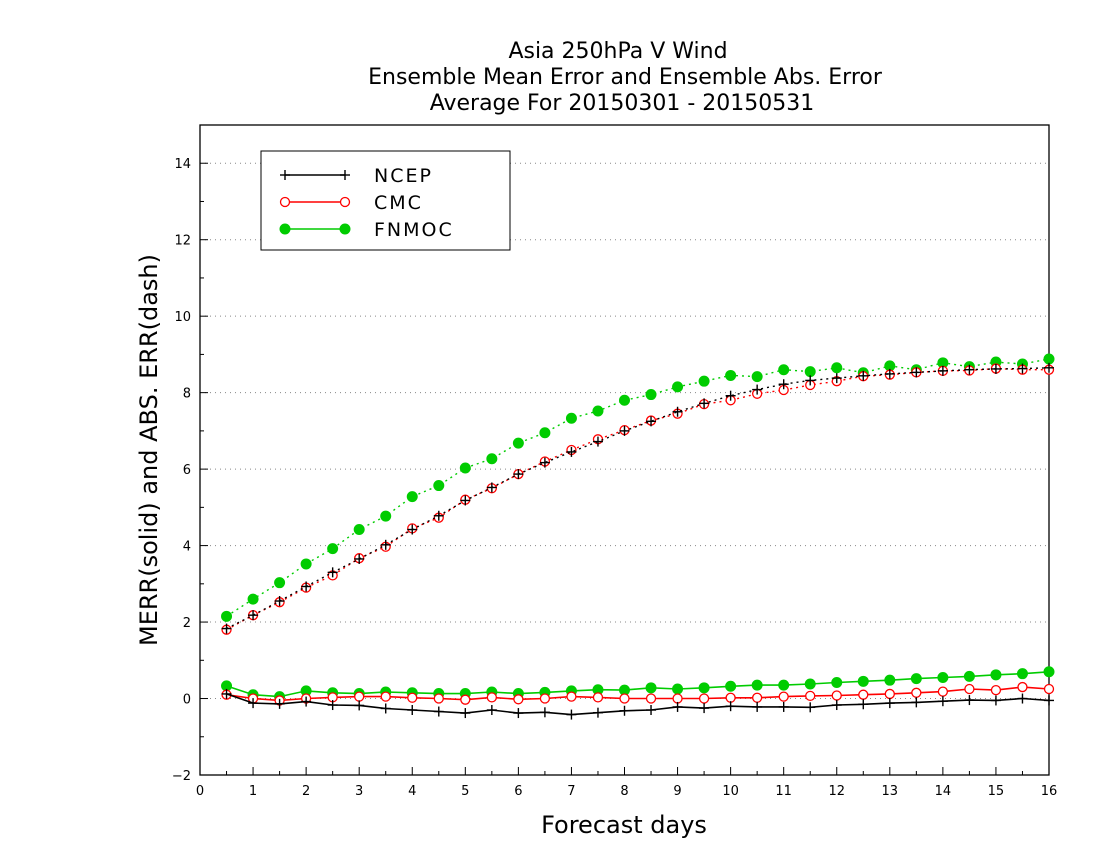 This screenshot has width=1100, height=850. Describe the element at coordinates (890, 791) in the screenshot. I see `x-tick-label-13: 13` at that location.